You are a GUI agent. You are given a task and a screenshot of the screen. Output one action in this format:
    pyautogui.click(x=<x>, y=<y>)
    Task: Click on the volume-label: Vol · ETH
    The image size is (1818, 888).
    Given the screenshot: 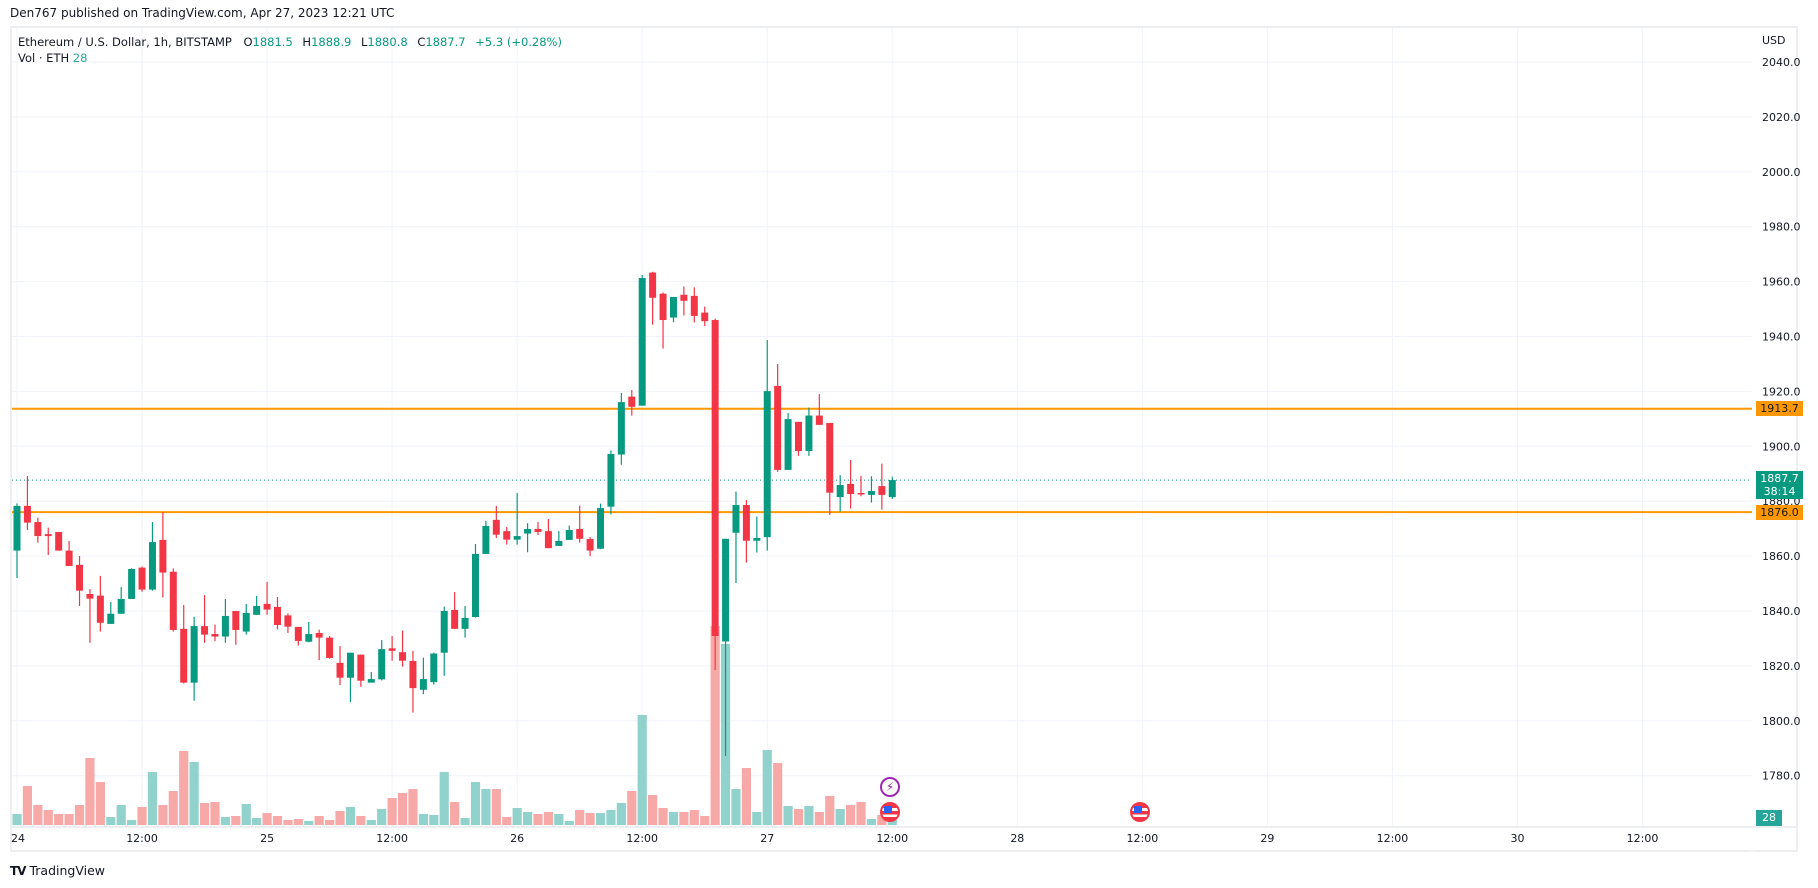 What is the action you would take?
    pyautogui.click(x=44, y=58)
    